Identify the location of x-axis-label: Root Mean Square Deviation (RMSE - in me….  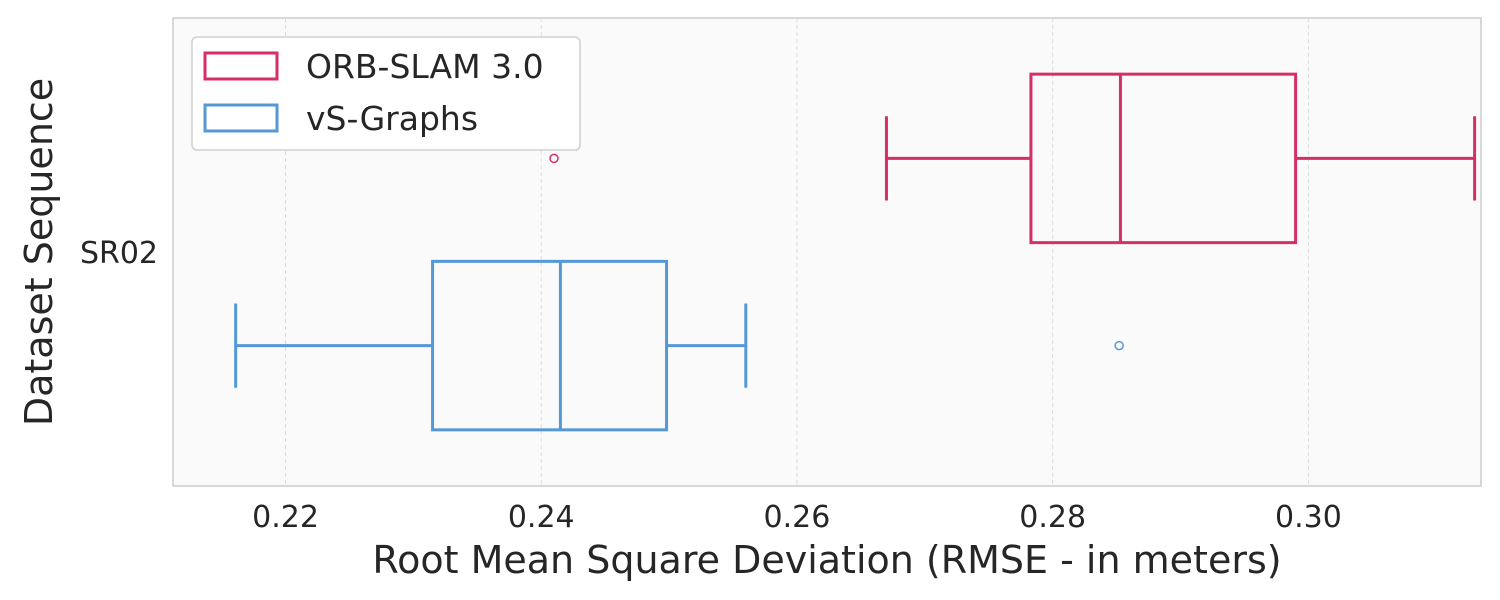
(826, 560).